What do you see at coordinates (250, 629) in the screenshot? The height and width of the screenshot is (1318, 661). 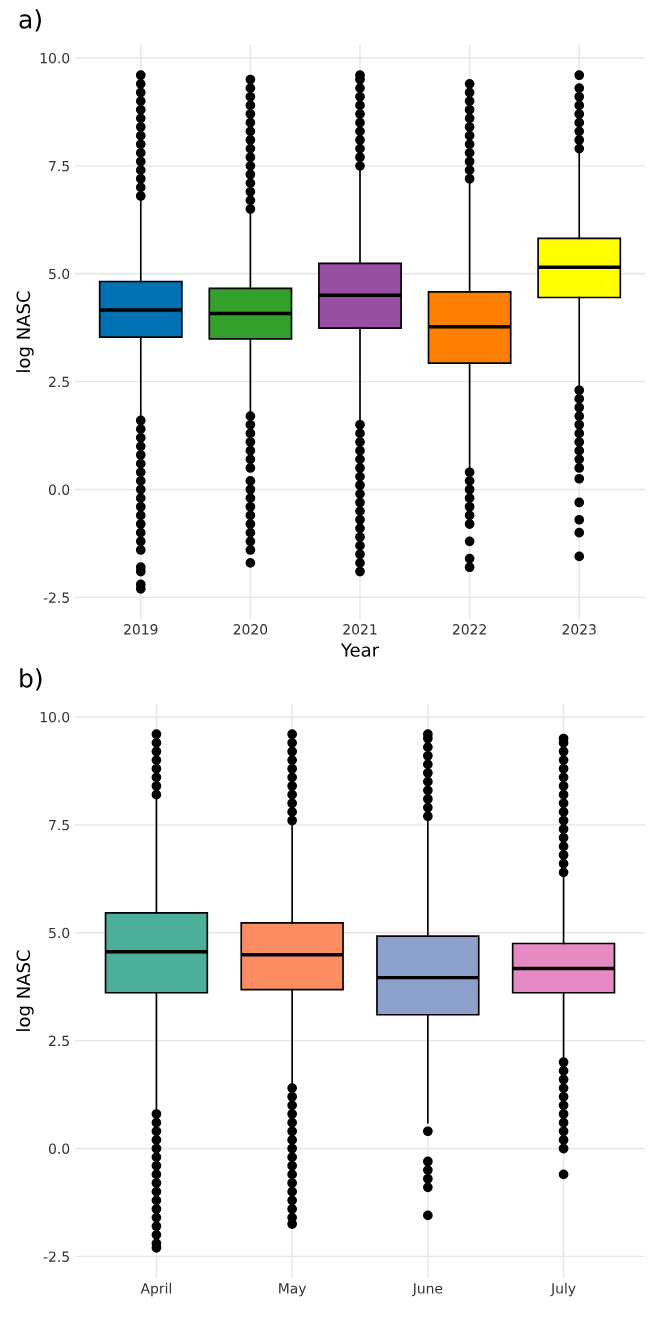 I see `x-tick-label: 2020` at bounding box center [250, 629].